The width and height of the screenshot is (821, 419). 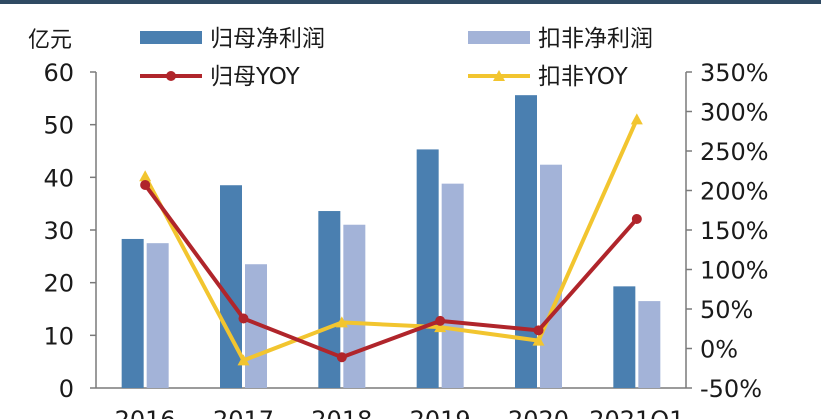 What do you see at coordinates (734, 192) in the screenshot?
I see `y-right-tick-label: 200%` at bounding box center [734, 192].